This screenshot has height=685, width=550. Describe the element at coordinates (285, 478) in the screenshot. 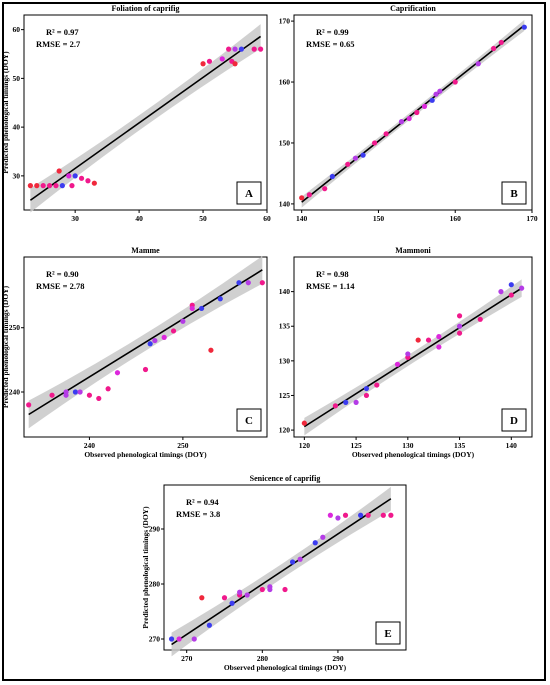

I see `panel-title: Senicence of caprifig` at that location.